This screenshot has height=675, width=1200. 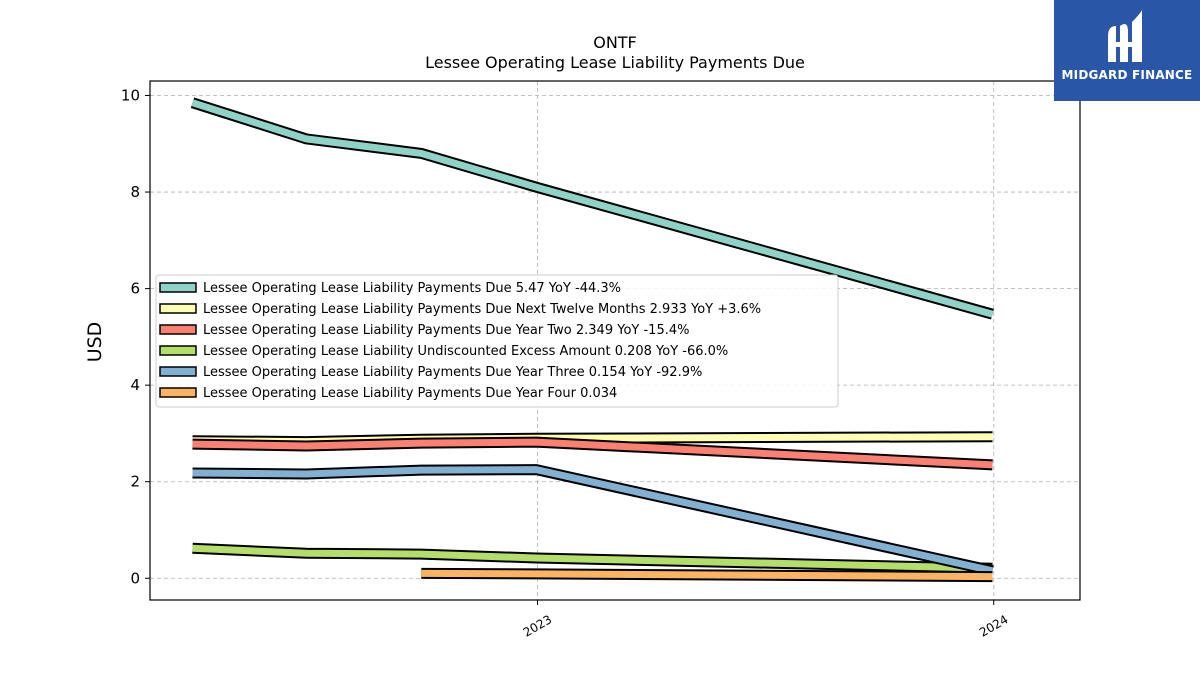 I want to click on x-axis-ticks: 2023 2024, so click(x=765, y=620).